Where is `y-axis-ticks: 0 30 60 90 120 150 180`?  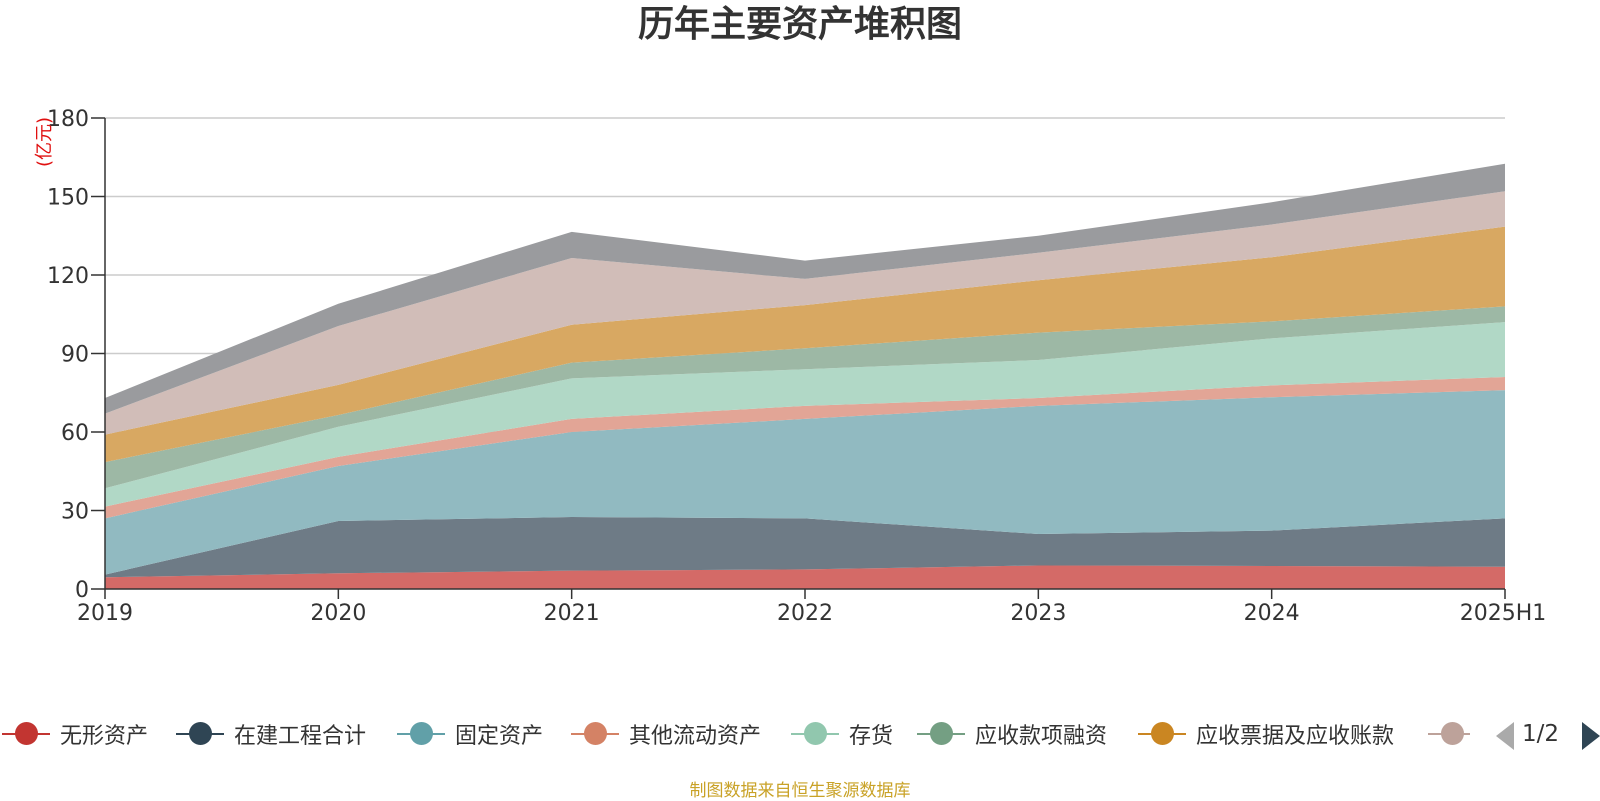
y-axis-ticks: 0 30 60 90 120 150 180 is located at coordinates (76, 355).